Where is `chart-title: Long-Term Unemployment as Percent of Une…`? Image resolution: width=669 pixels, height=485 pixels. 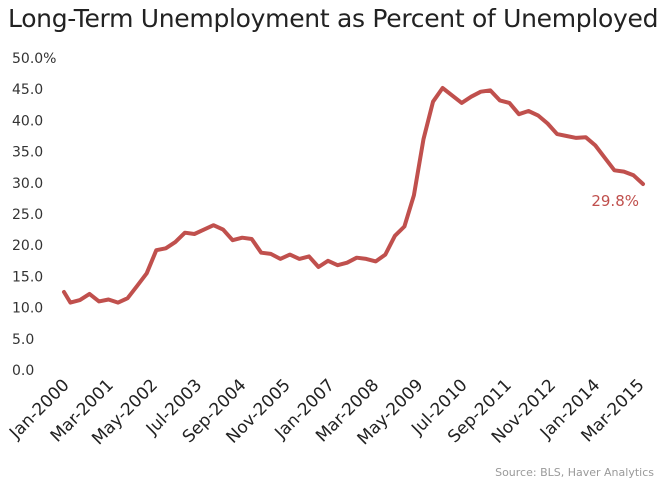 chart-title: Long-Term Unemployment as Percent of Une… is located at coordinates (333, 18).